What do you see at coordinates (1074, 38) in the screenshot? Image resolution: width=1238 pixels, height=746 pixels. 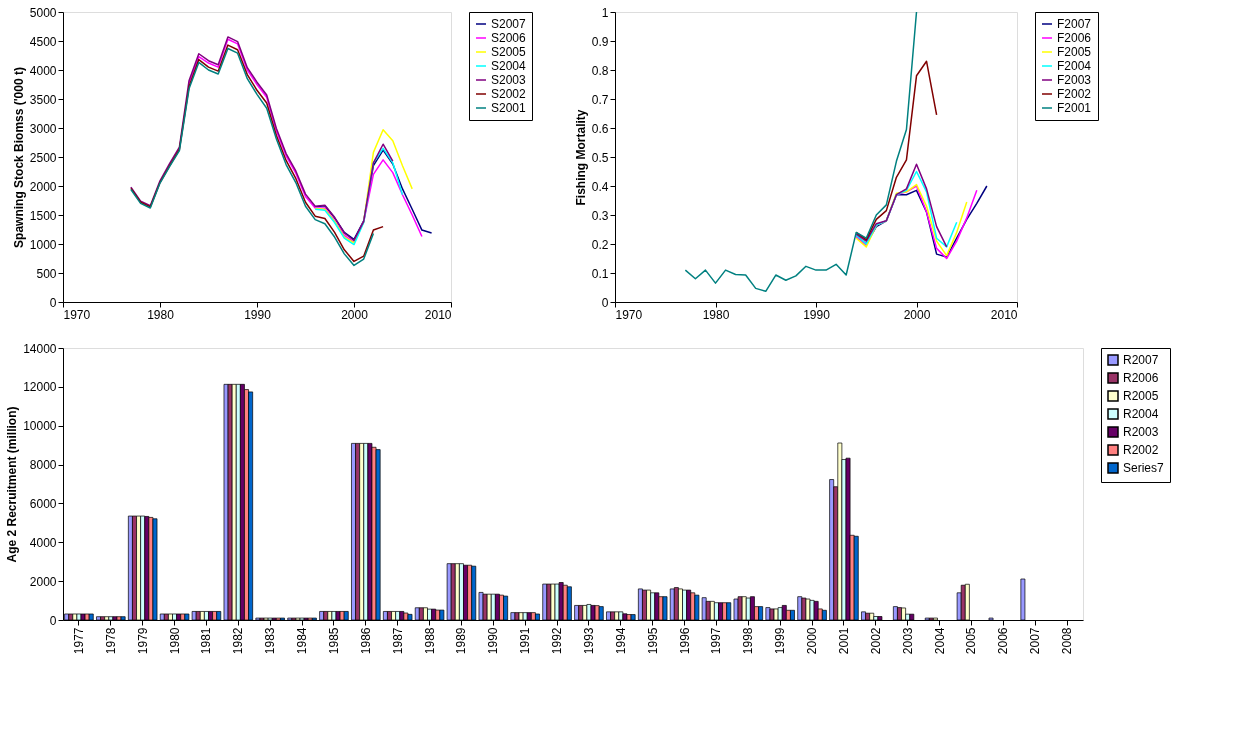 I see `legend-label: F2006` at bounding box center [1074, 38].